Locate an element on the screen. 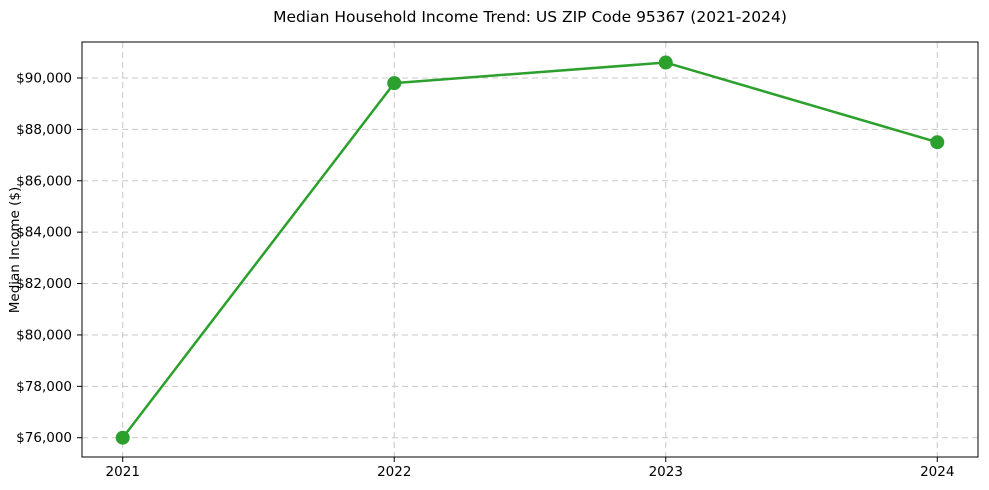  x-tick-label: 2023 is located at coordinates (666, 472).